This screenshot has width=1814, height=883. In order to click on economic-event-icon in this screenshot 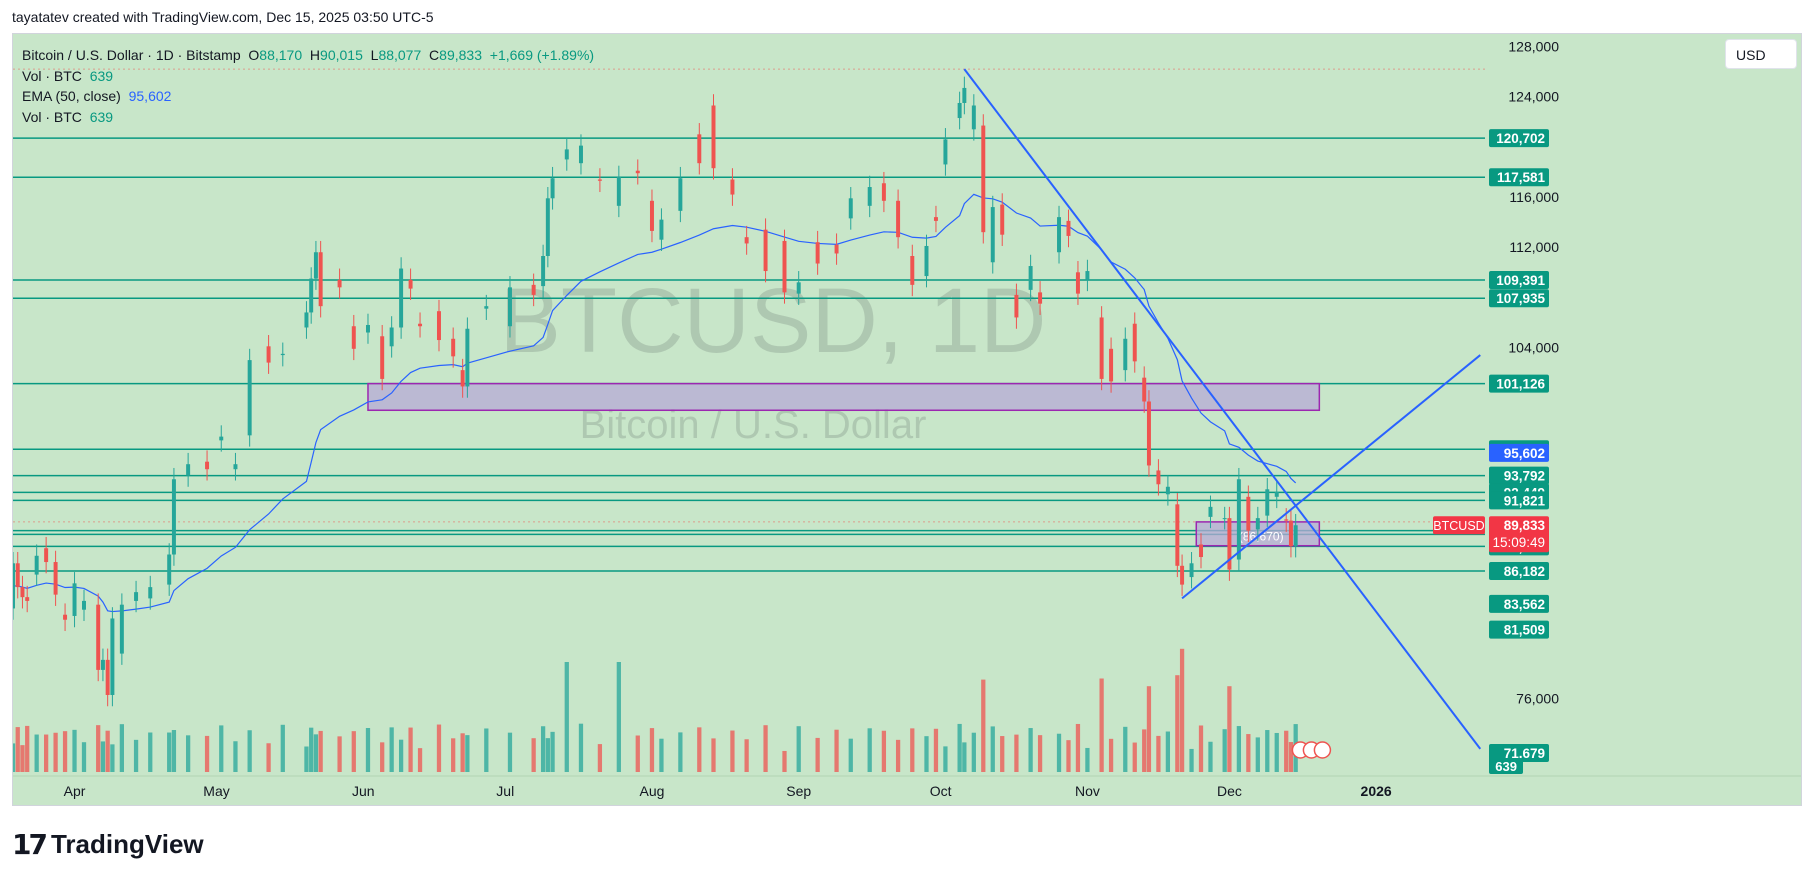, I will do `click(1322, 750)`.